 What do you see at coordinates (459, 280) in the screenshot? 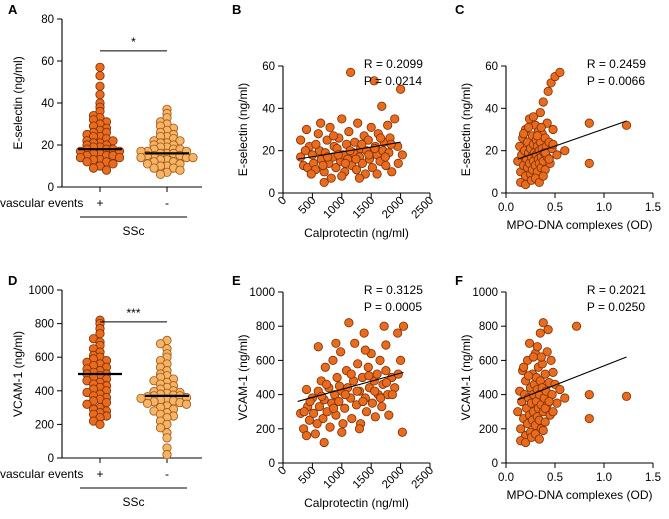
I see `panel-label-f: F` at bounding box center [459, 280].